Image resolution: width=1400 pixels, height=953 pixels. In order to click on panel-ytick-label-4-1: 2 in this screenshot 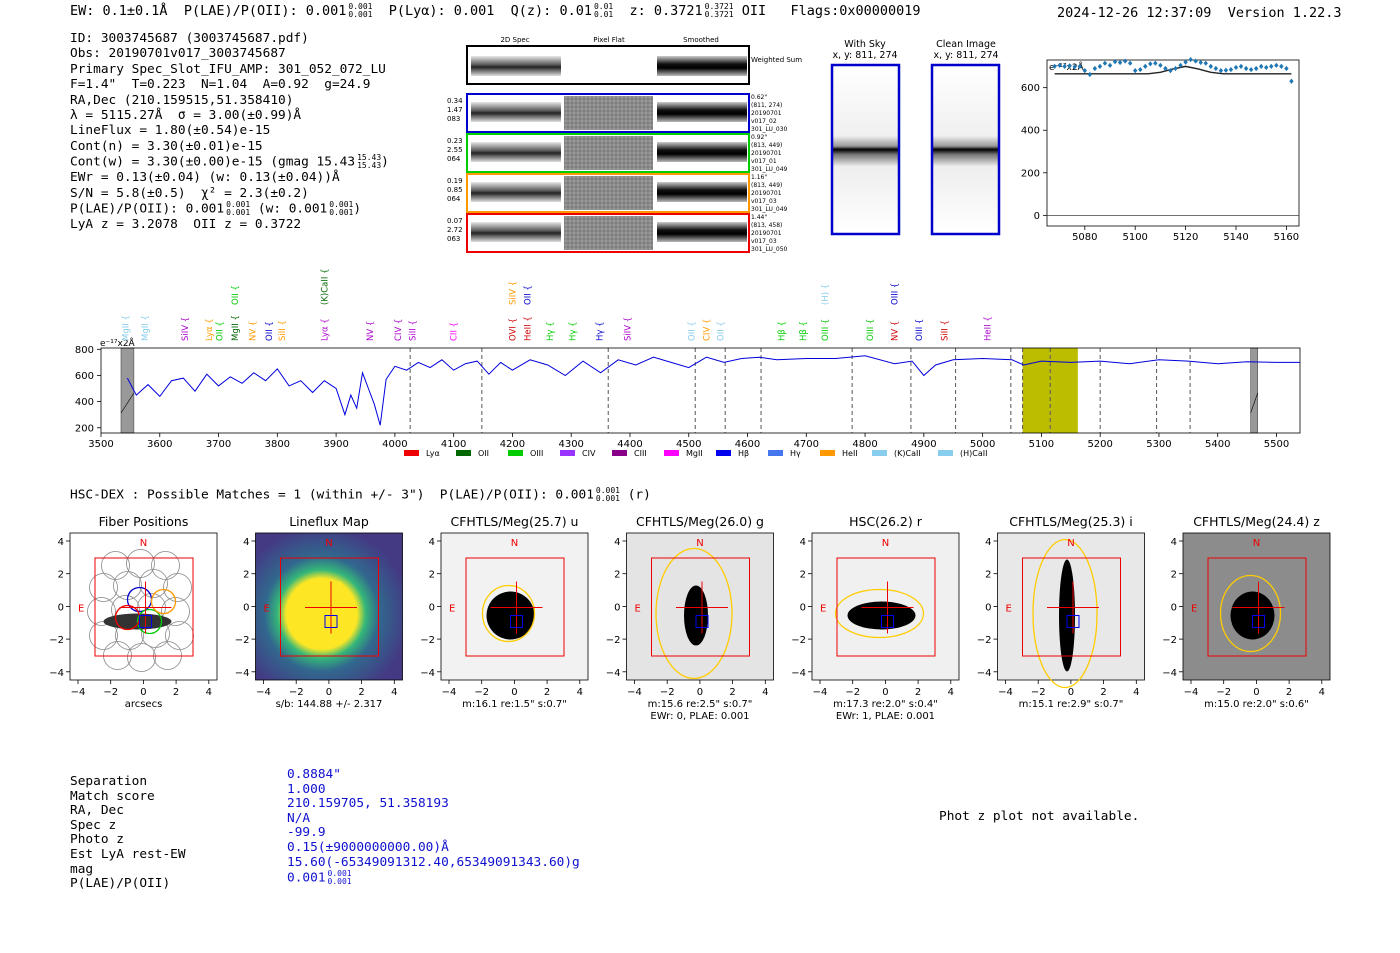, I will do `click(803, 575)`.